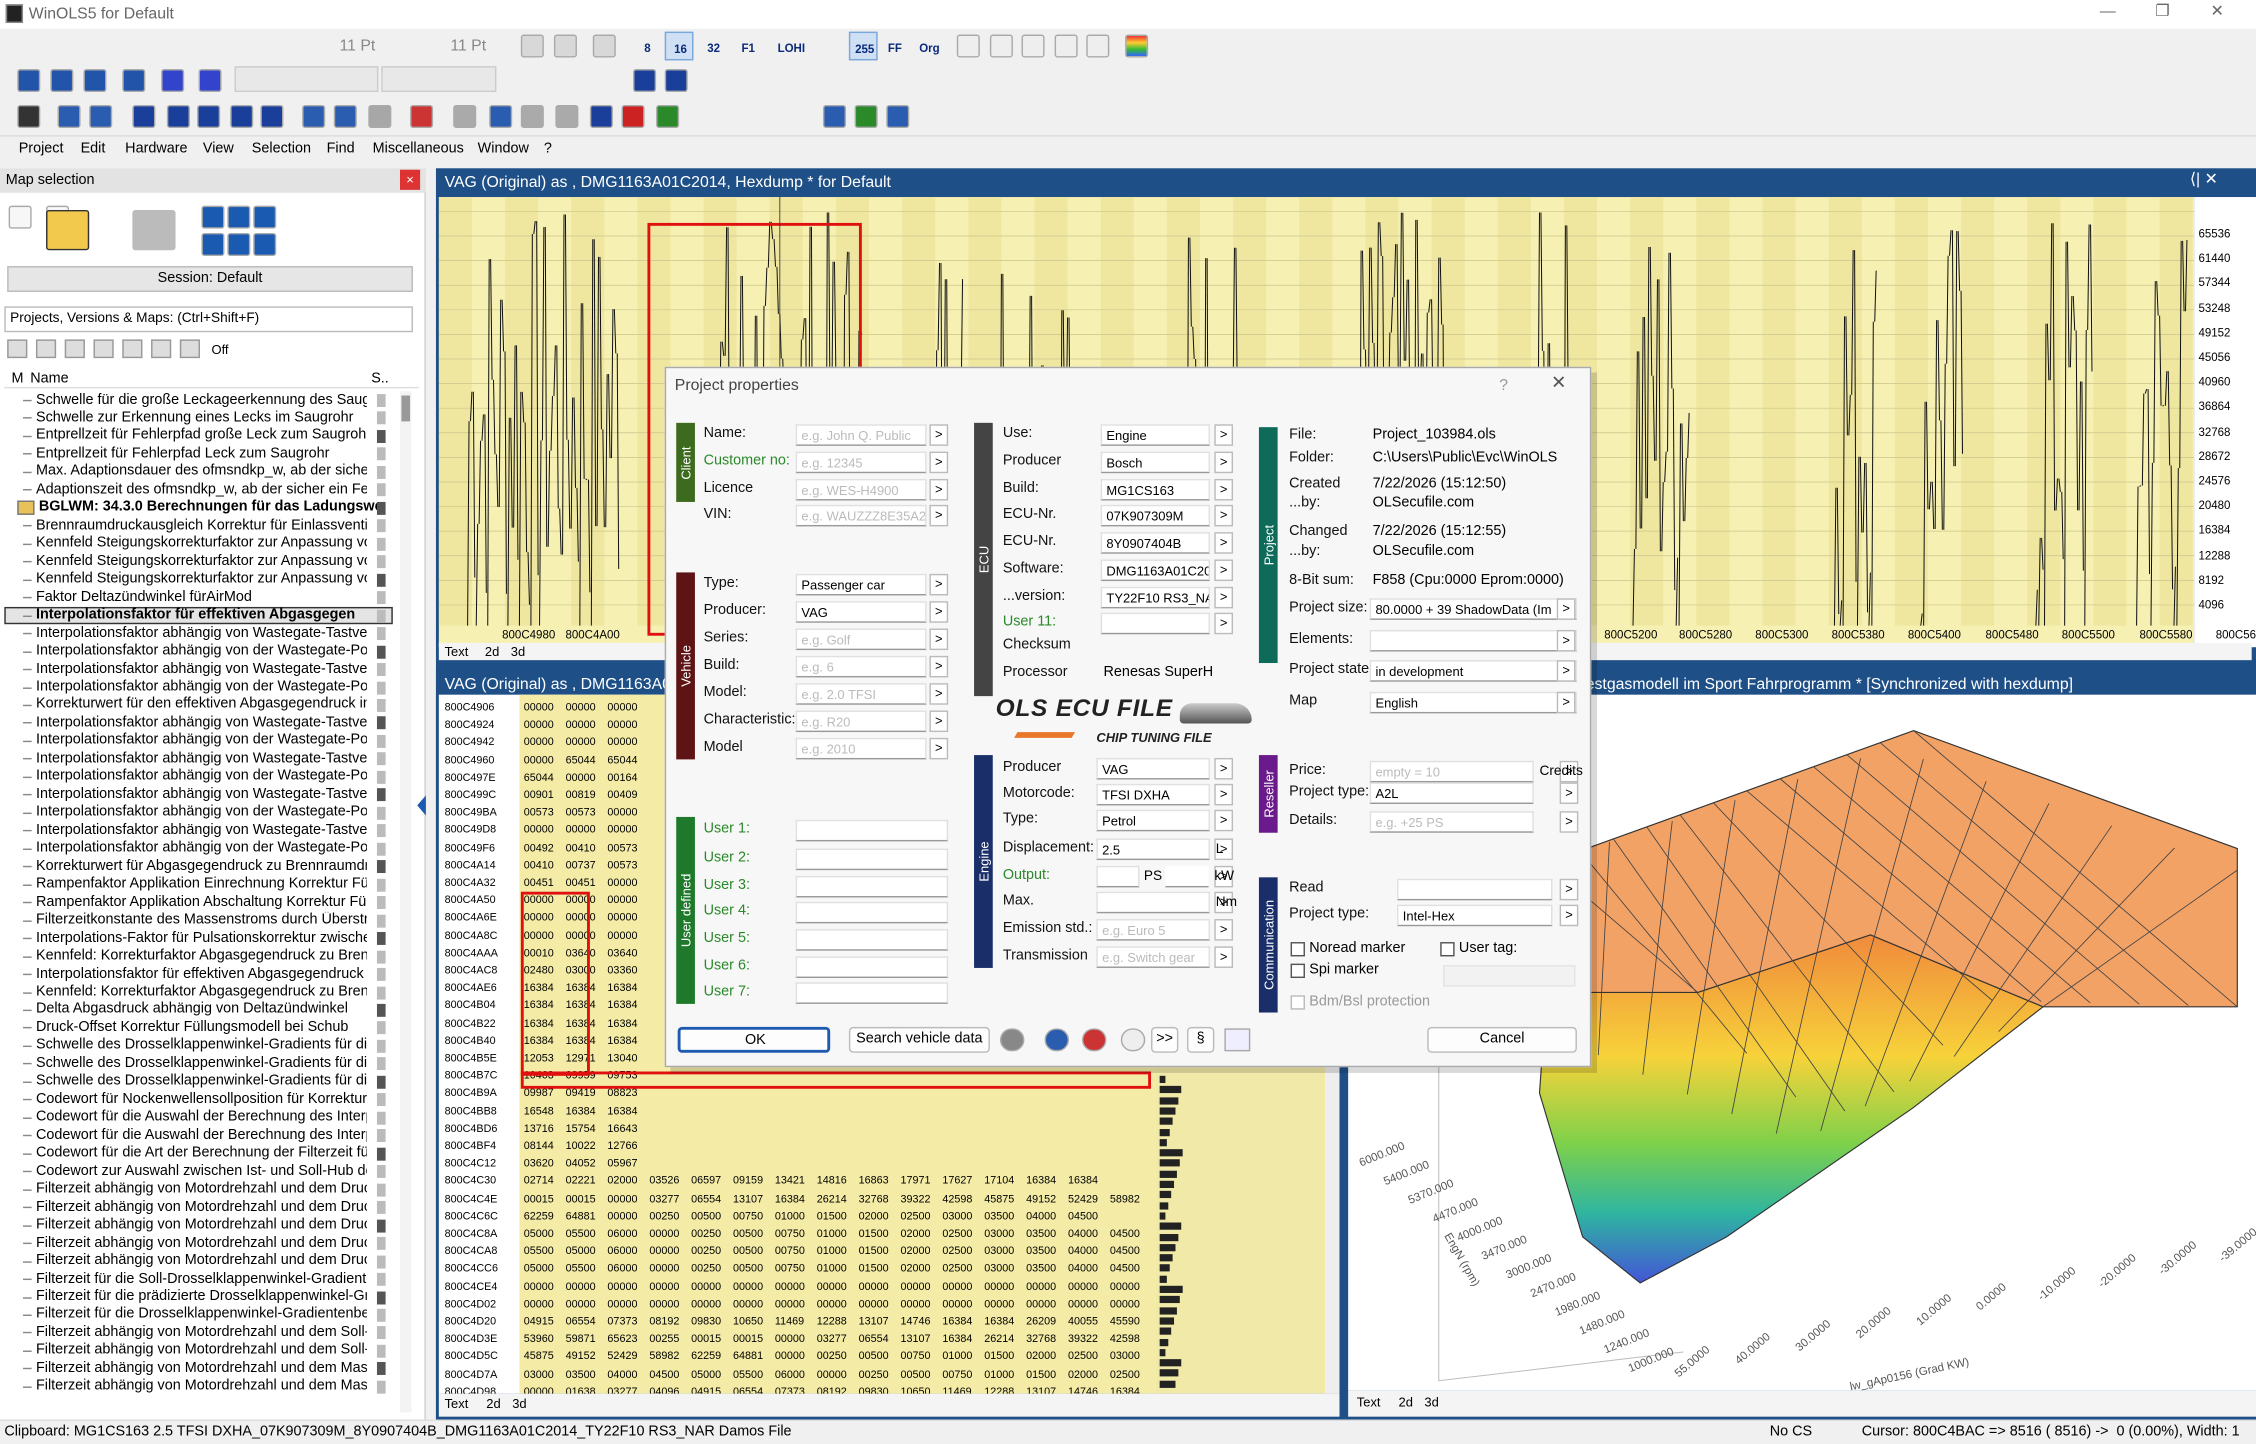 The height and width of the screenshot is (1444, 2256). Describe the element at coordinates (1504, 385) in the screenshot. I see `help-button: ?` at that location.